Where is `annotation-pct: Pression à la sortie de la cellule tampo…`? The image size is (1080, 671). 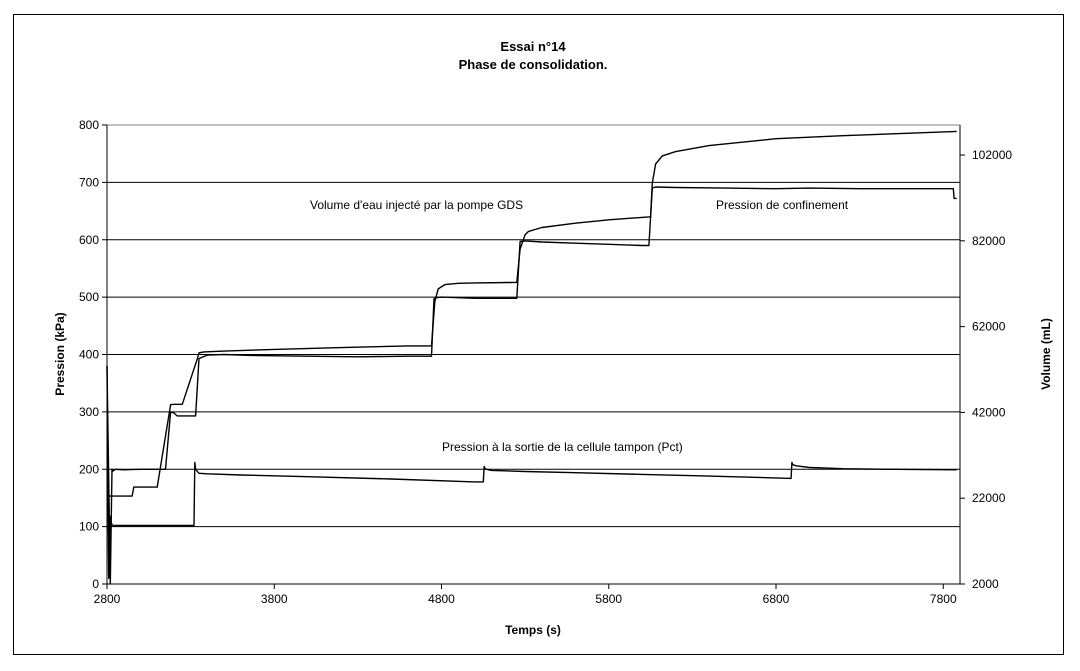 annotation-pct: Pression à la sortie de la cellule tampo… is located at coordinates (562, 447).